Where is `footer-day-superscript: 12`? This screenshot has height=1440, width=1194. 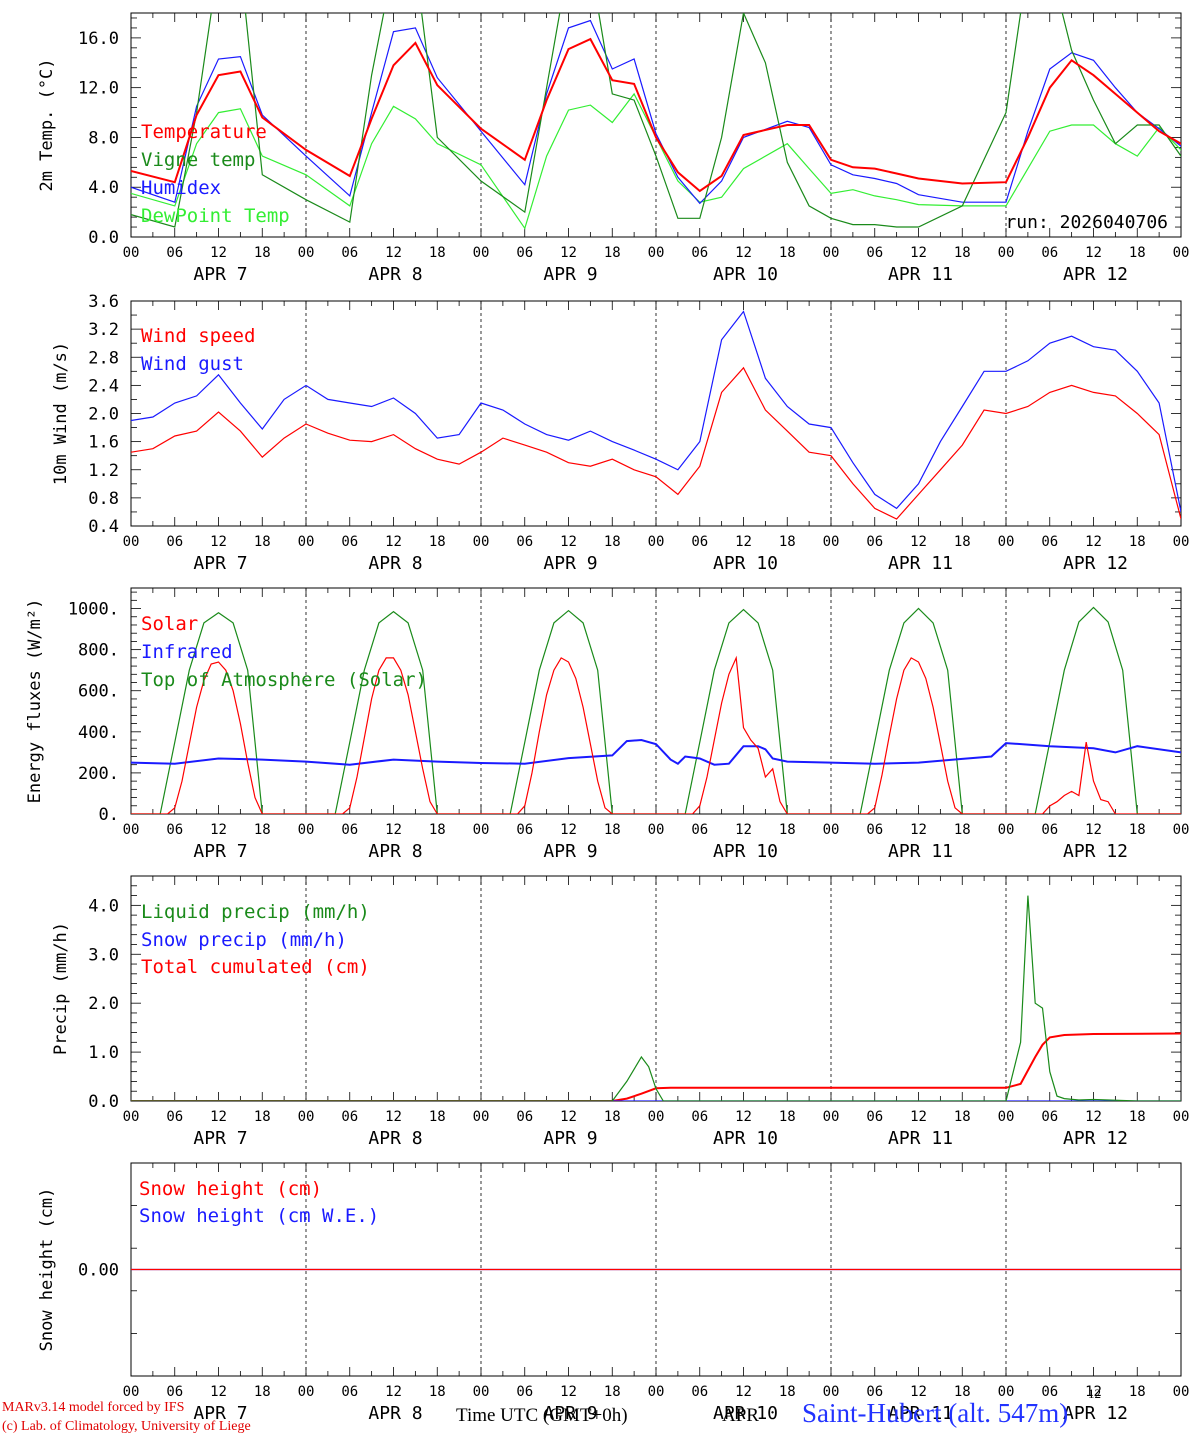
footer-day-superscript: 12 is located at coordinates (1094, 1393).